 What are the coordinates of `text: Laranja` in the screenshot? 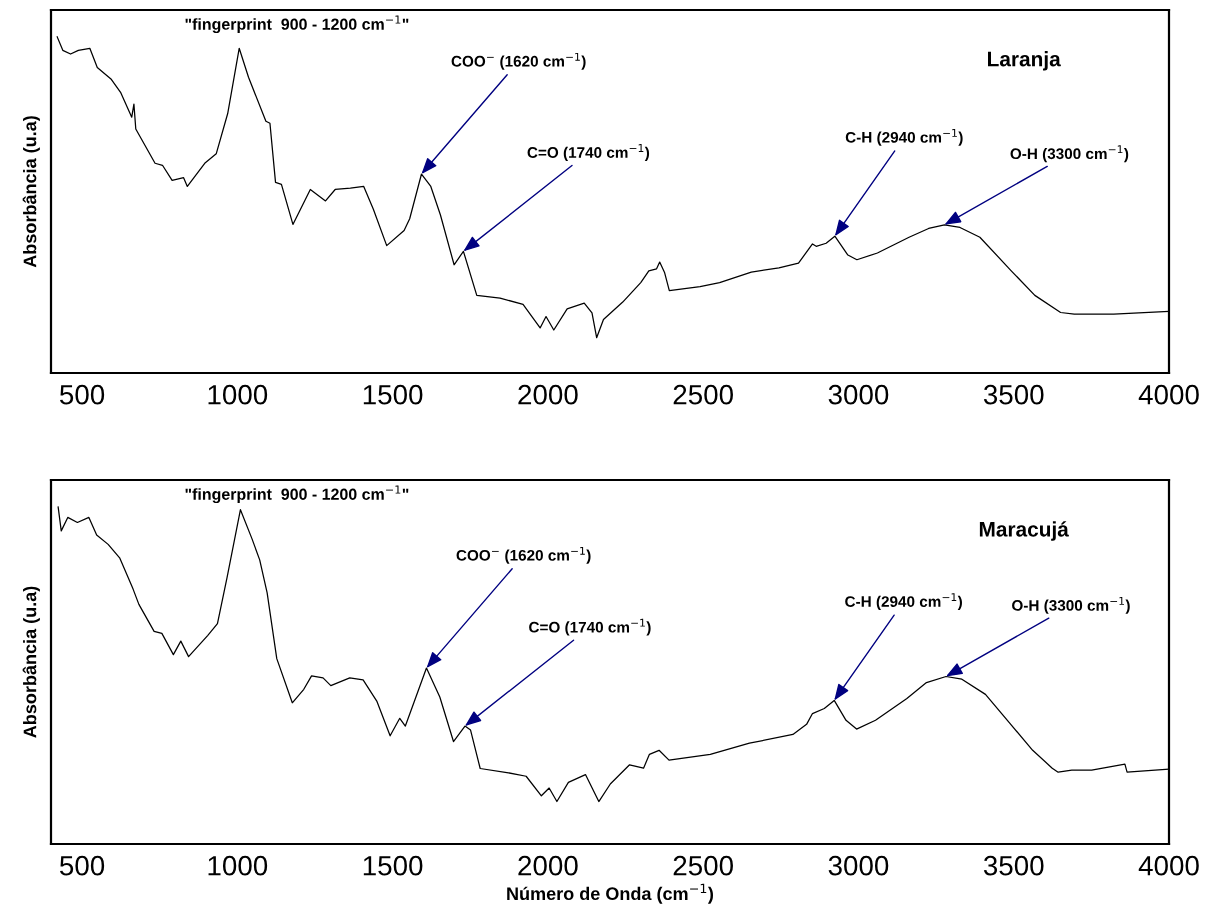 It's located at (1024, 61).